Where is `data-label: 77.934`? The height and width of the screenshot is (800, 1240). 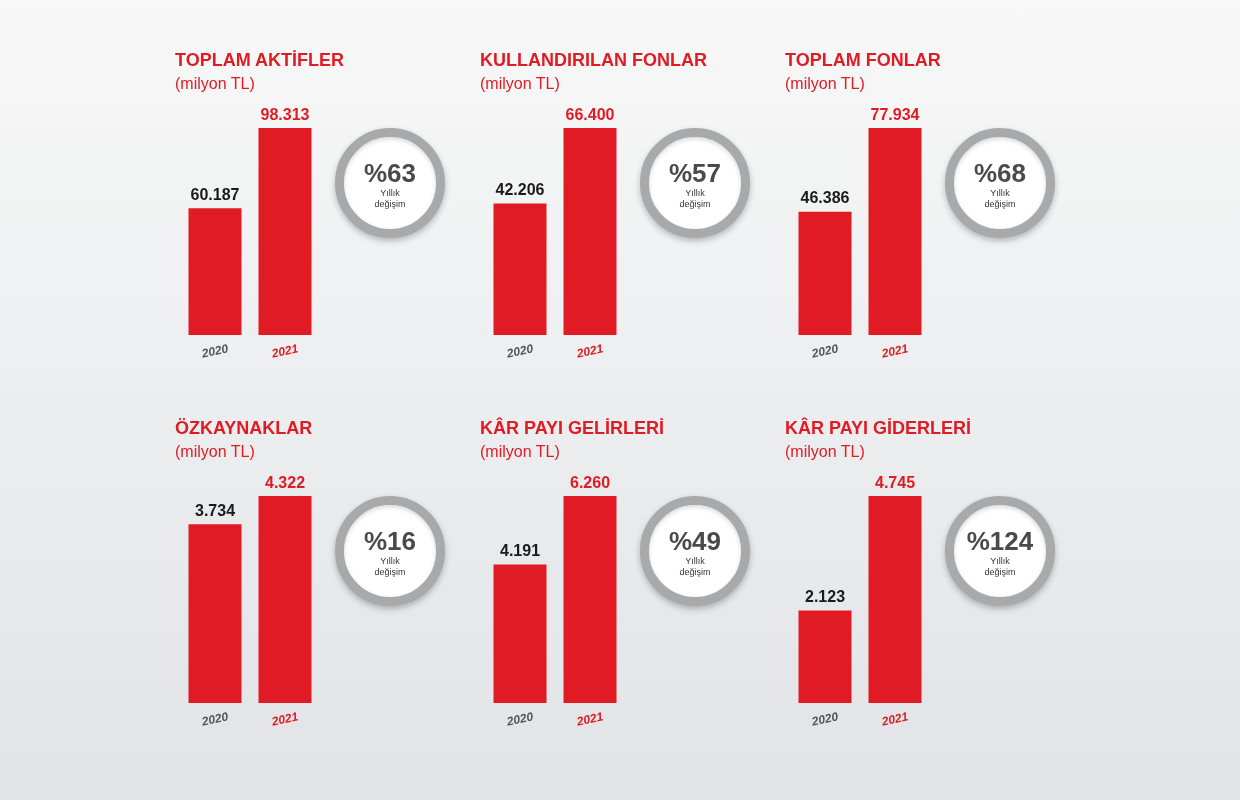
data-label: 77.934 is located at coordinates (895, 114).